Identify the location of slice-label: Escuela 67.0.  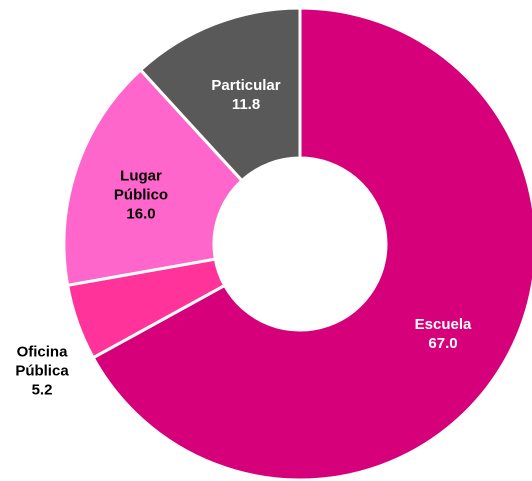
(443, 334).